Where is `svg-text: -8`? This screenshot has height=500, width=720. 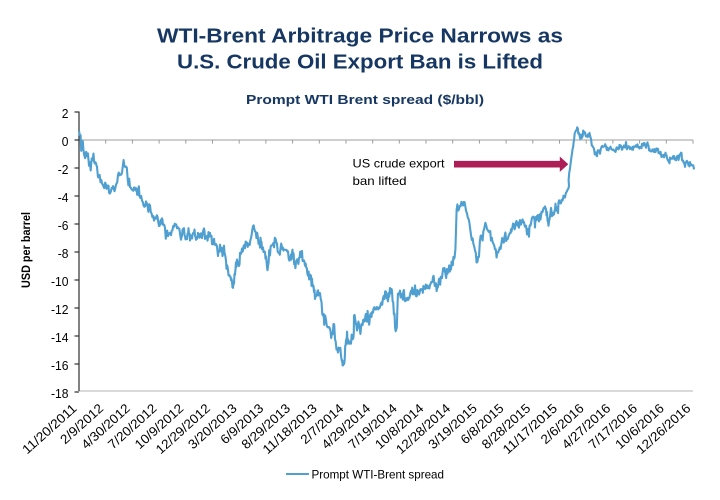
svg-text: -8 is located at coordinates (63, 253).